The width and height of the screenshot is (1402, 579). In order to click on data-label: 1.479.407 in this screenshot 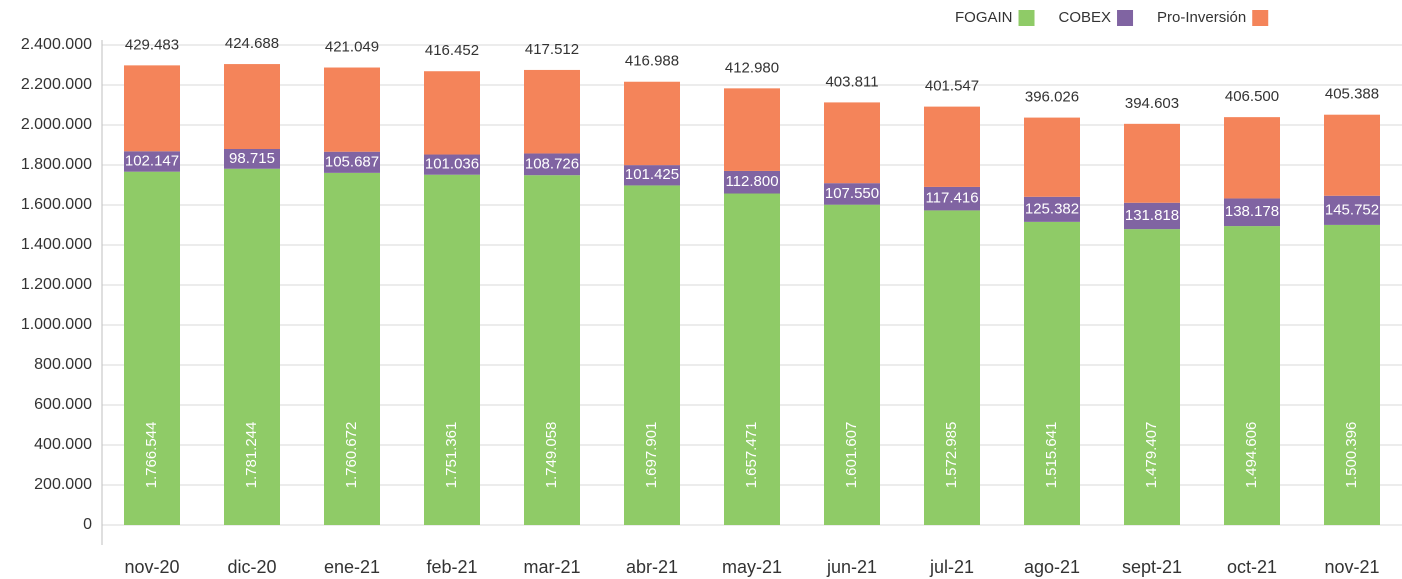, I will do `click(1151, 455)`.